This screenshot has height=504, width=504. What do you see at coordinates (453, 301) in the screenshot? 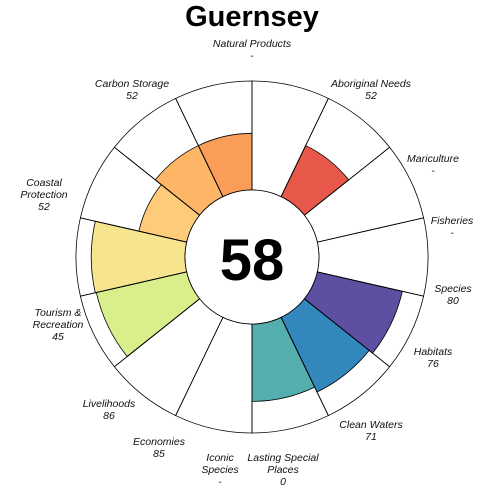
I see `petal-value-label: 80` at bounding box center [453, 301].